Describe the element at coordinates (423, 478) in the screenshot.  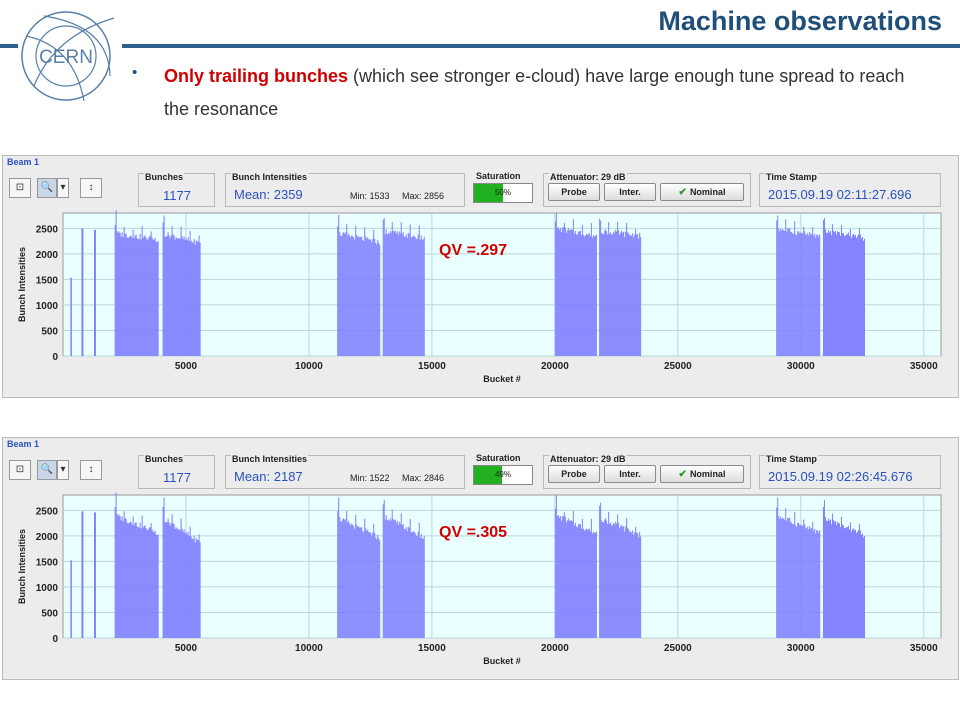
I see `max-value: Max: 2846` at that location.